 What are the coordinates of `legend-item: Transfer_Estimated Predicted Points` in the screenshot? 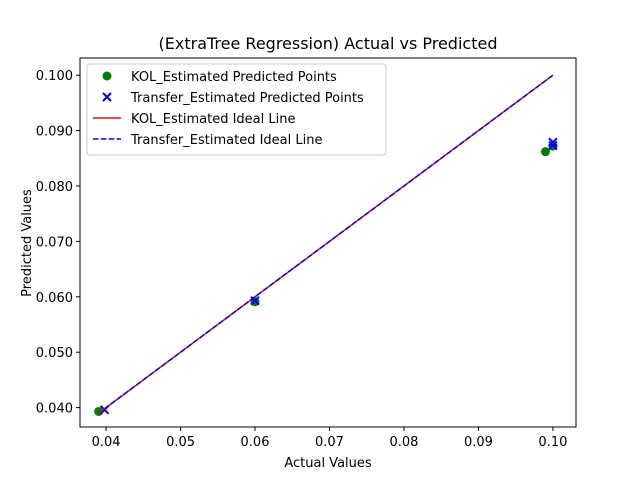 It's located at (233, 98).